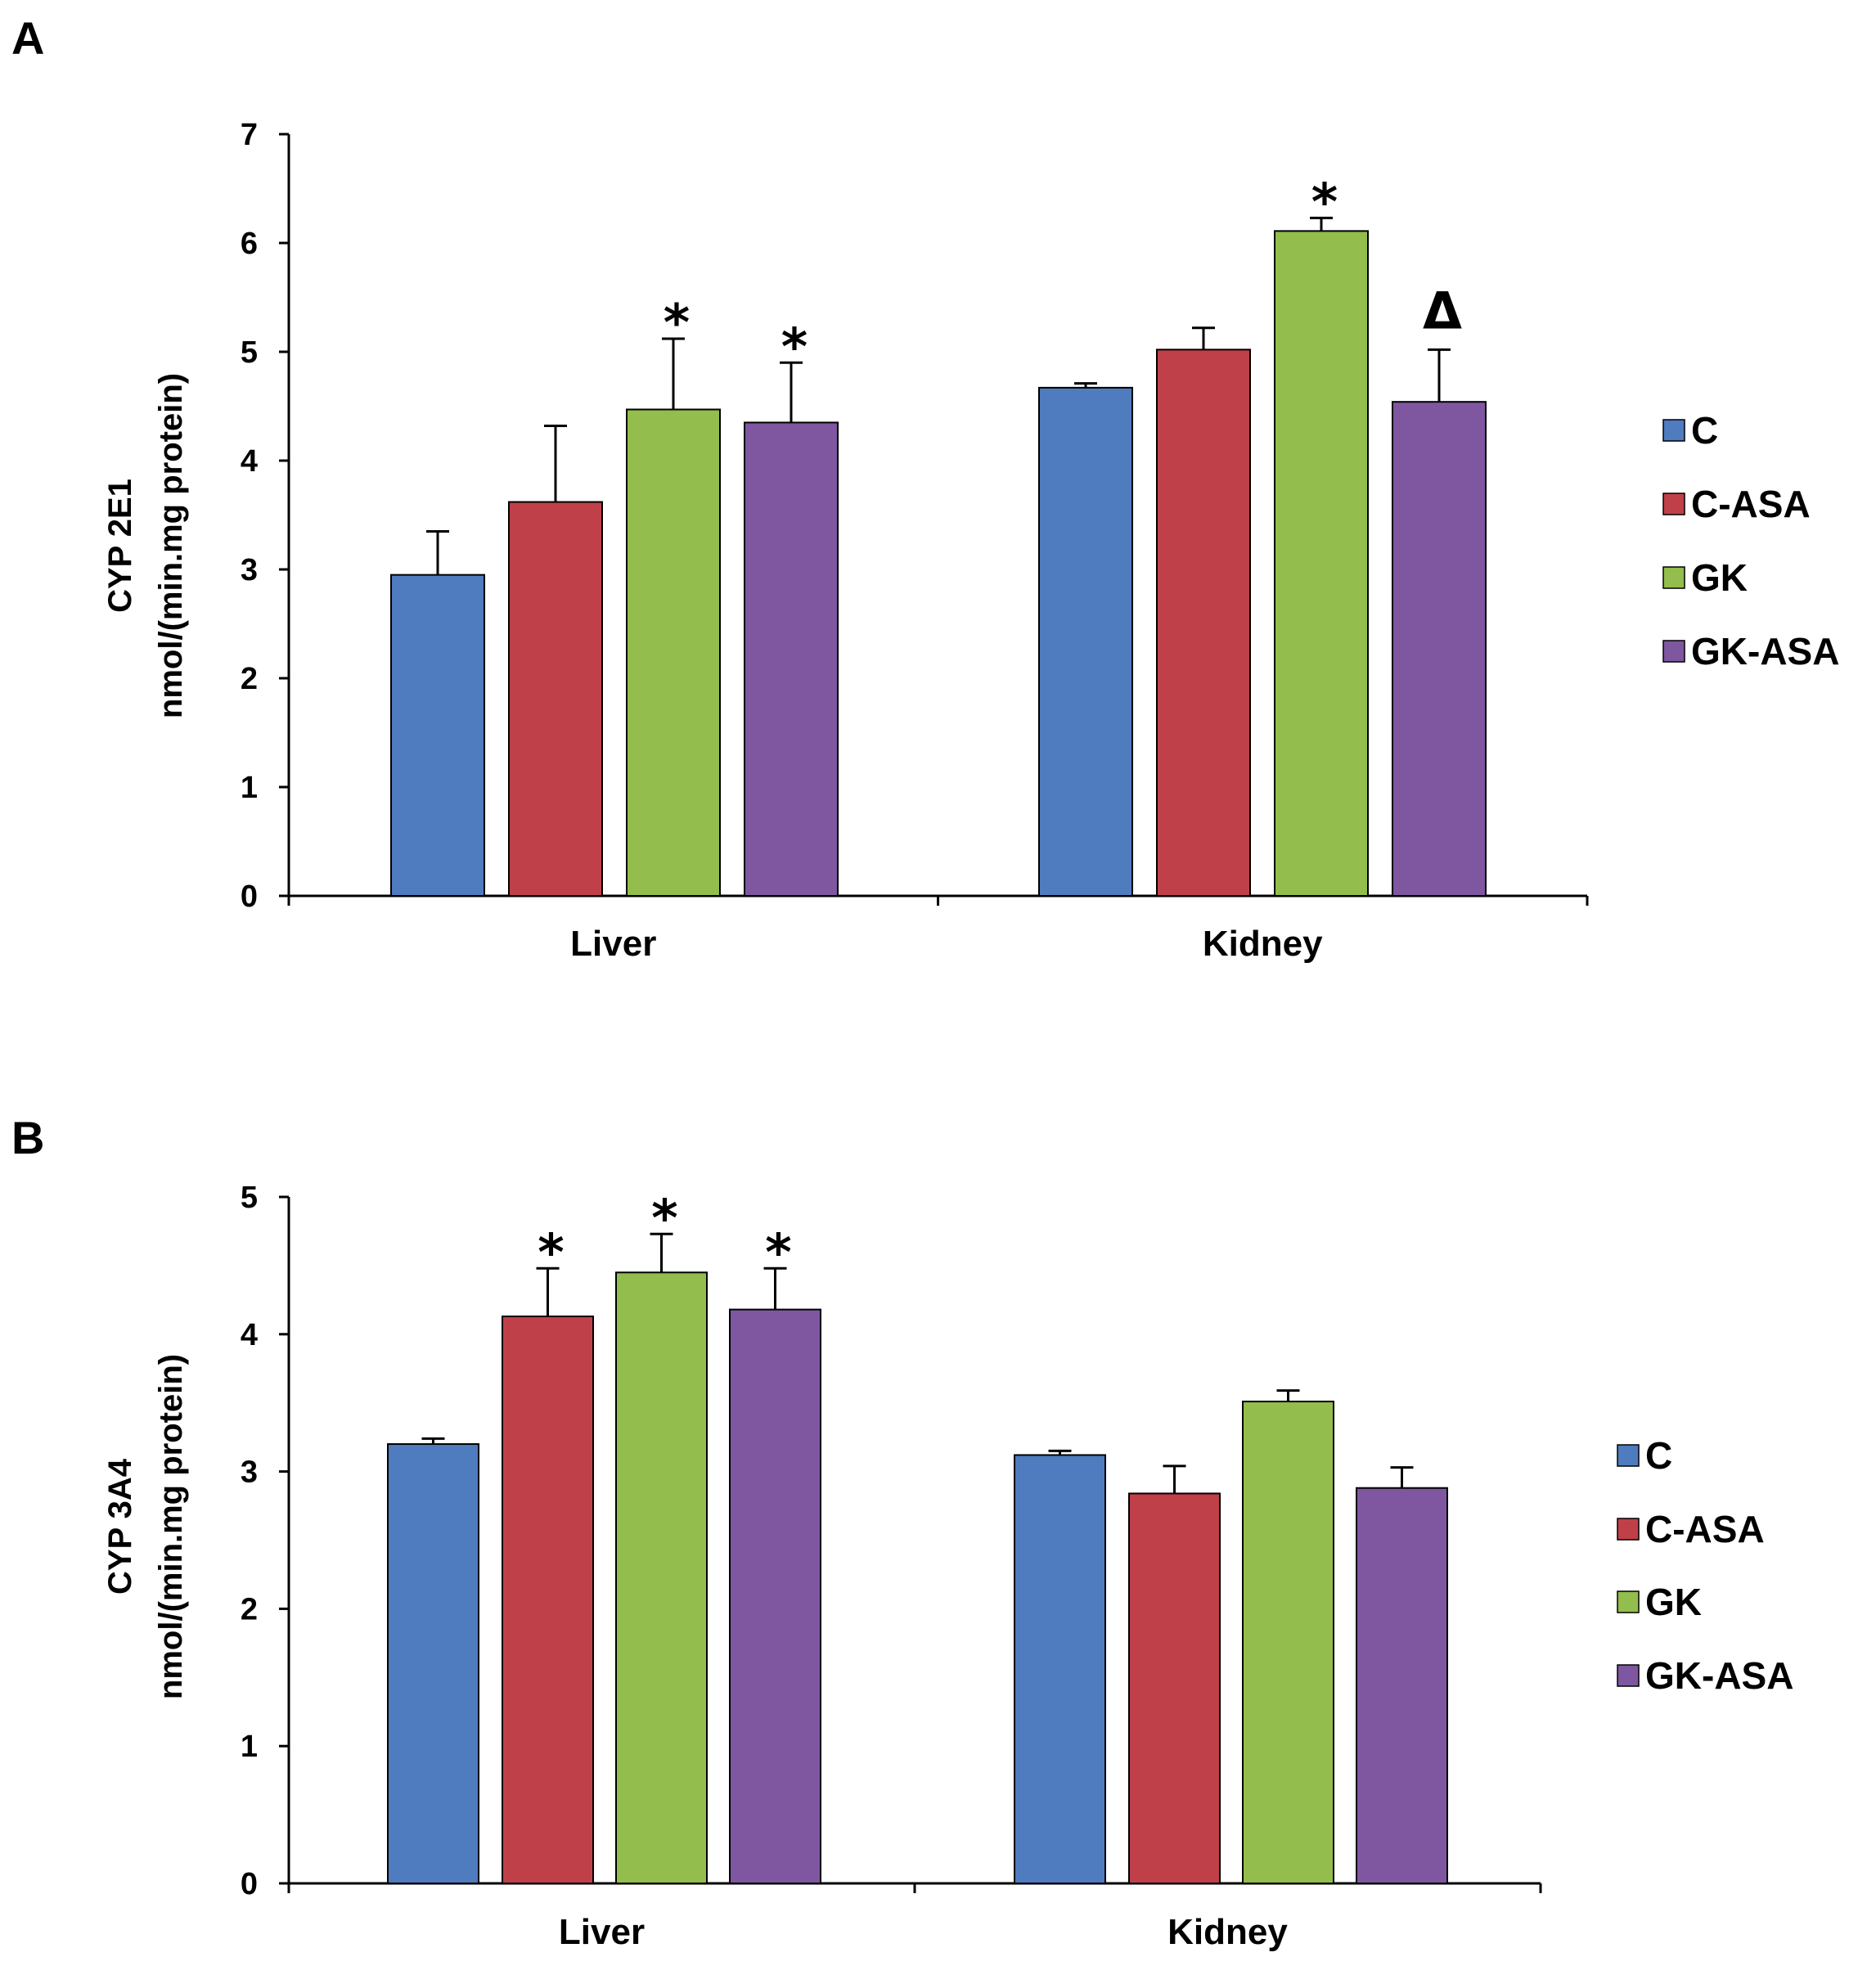 The image size is (1876, 1966). Describe the element at coordinates (250, 244) in the screenshot. I see `y-tick-label: 6` at that location.